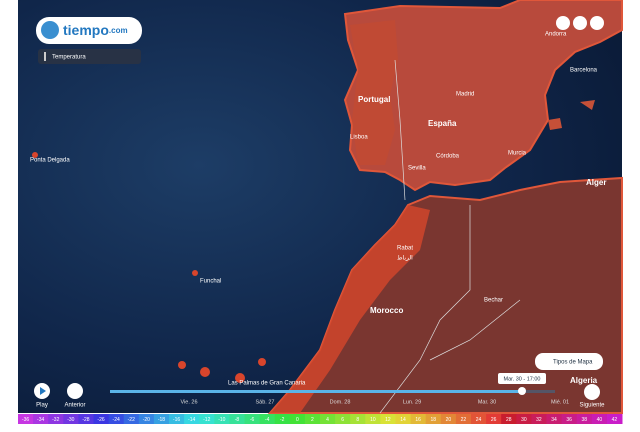  I want to click on scale-label: 16, so click(418, 420).